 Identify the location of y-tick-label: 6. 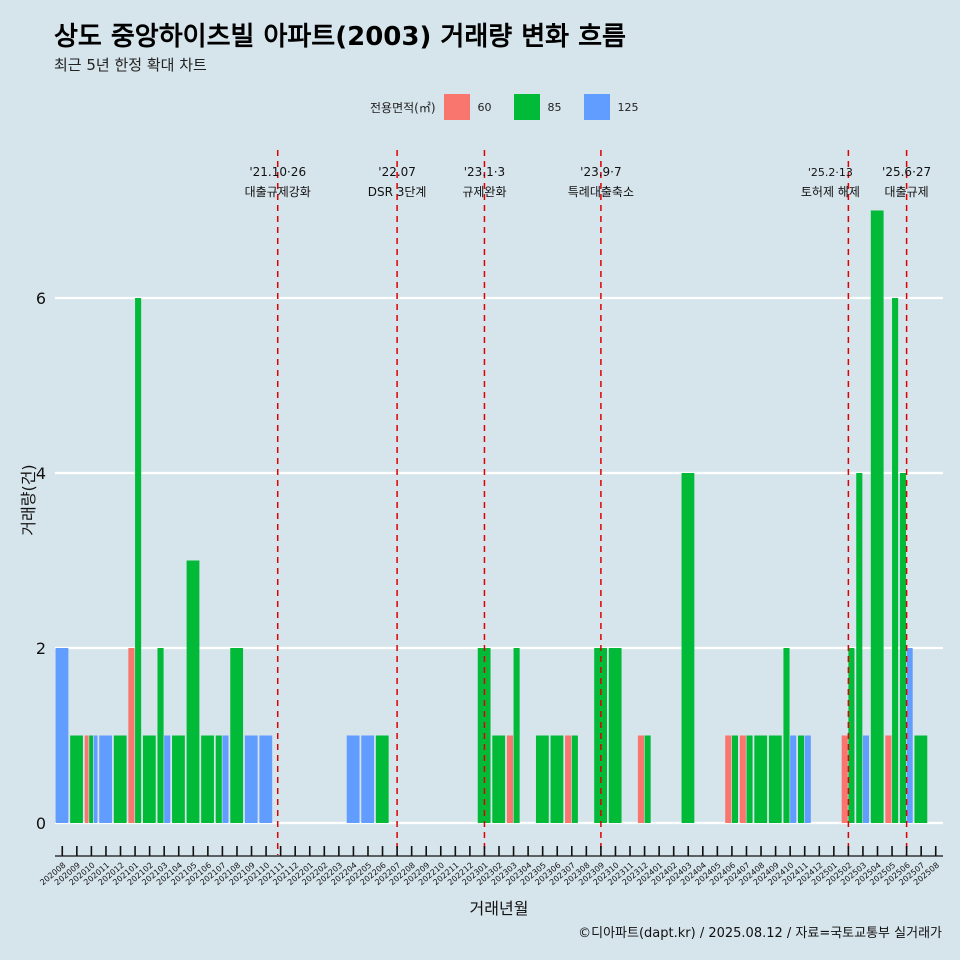
(41, 298).